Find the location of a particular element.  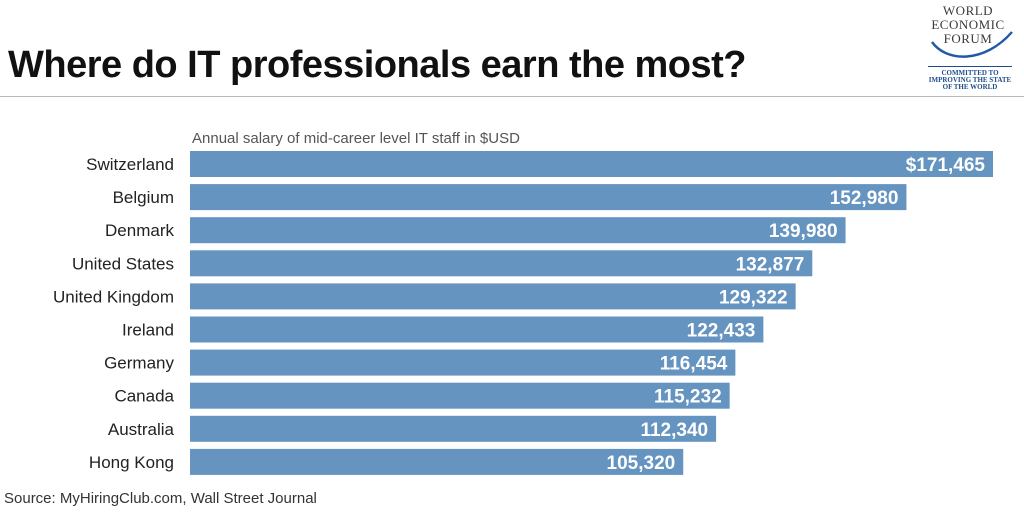

category-label: Denmark is located at coordinates (139, 230).